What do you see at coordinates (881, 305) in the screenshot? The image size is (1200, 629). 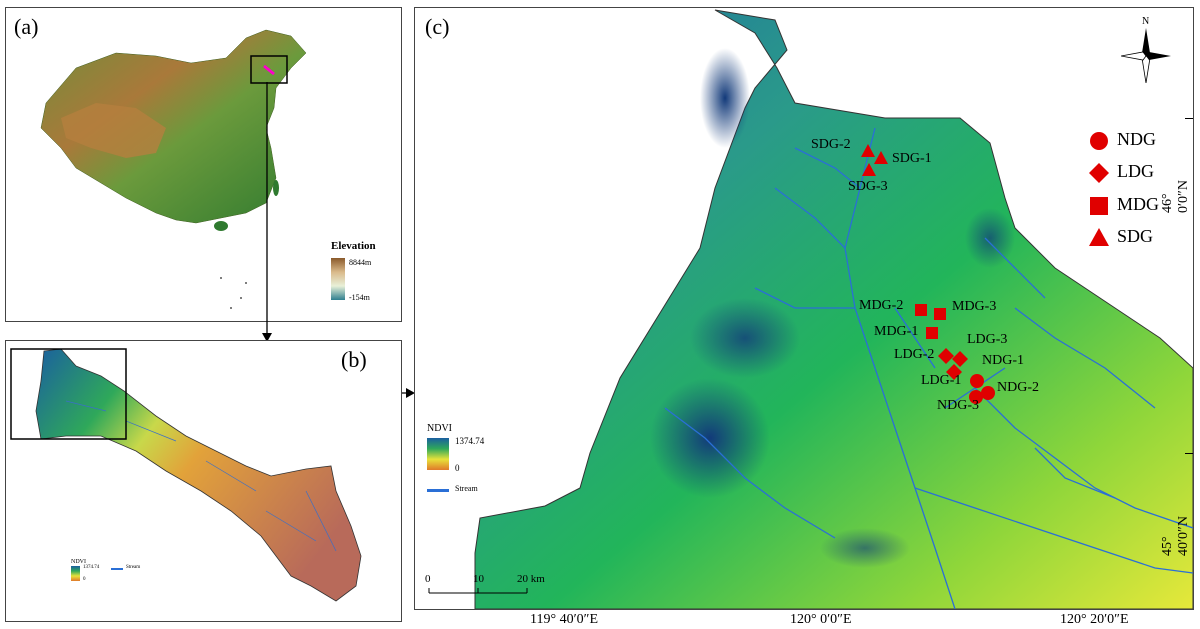 I see `site-label-mdg-2: MDG-2` at bounding box center [881, 305].